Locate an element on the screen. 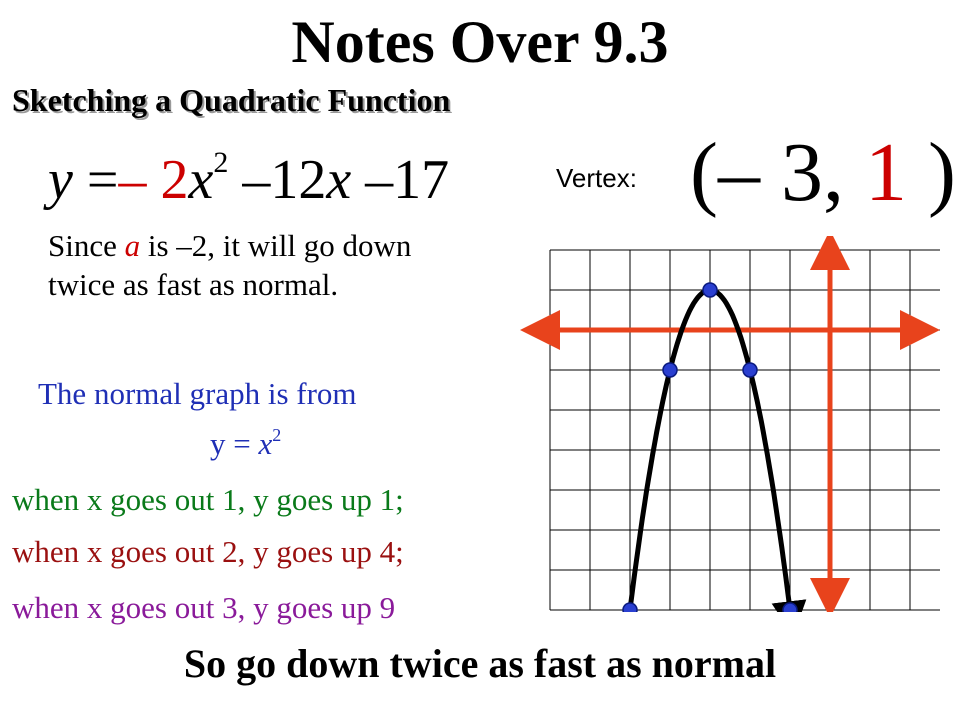 Image resolution: width=960 pixels, height=720 pixels. normal-graph-x: x is located at coordinates (265, 443).